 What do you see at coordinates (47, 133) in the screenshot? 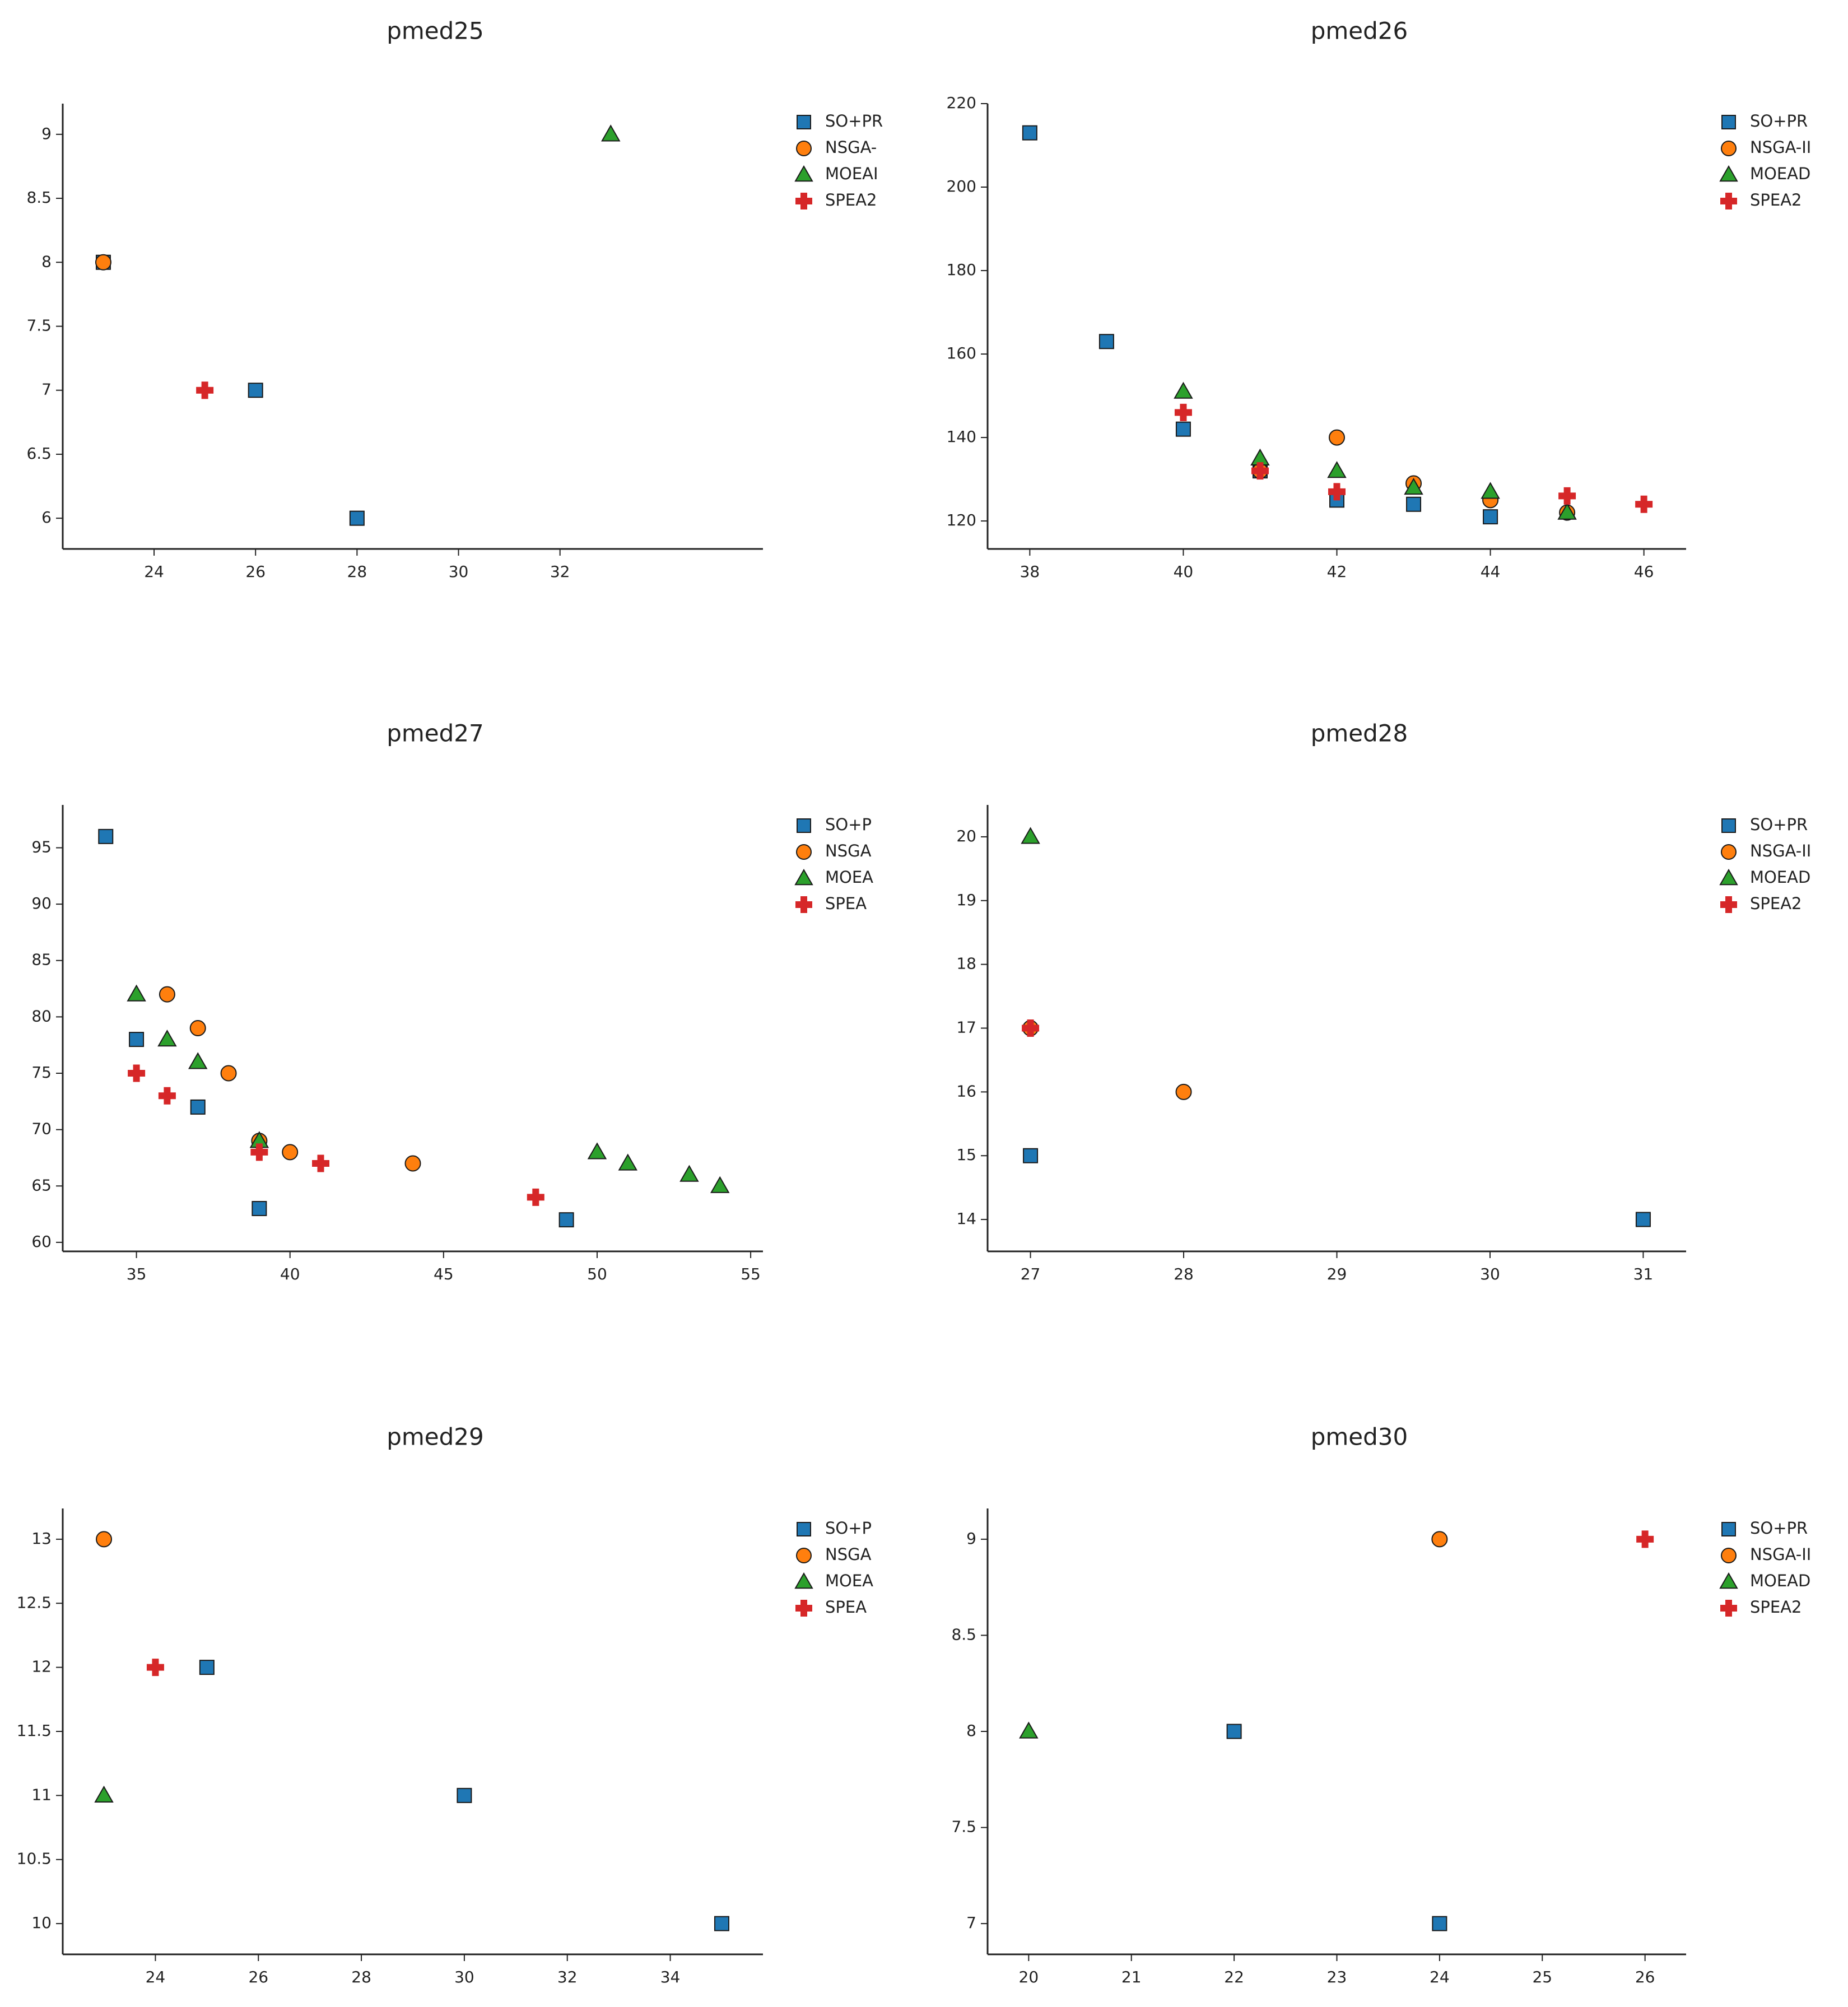
I see `y-tick-label: 9` at bounding box center [47, 133].